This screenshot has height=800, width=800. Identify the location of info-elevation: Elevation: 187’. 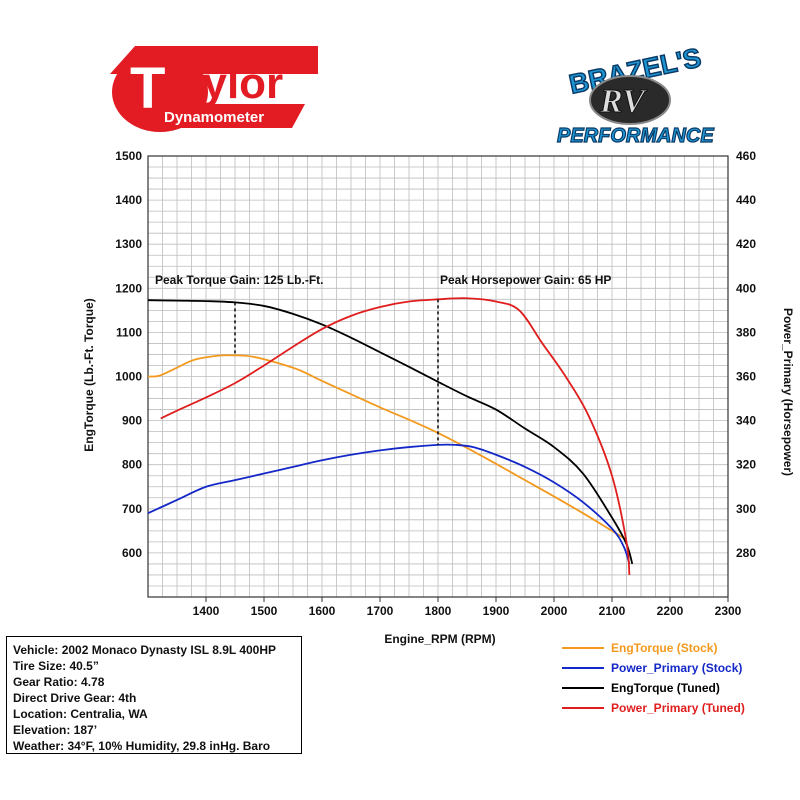
(55, 730).